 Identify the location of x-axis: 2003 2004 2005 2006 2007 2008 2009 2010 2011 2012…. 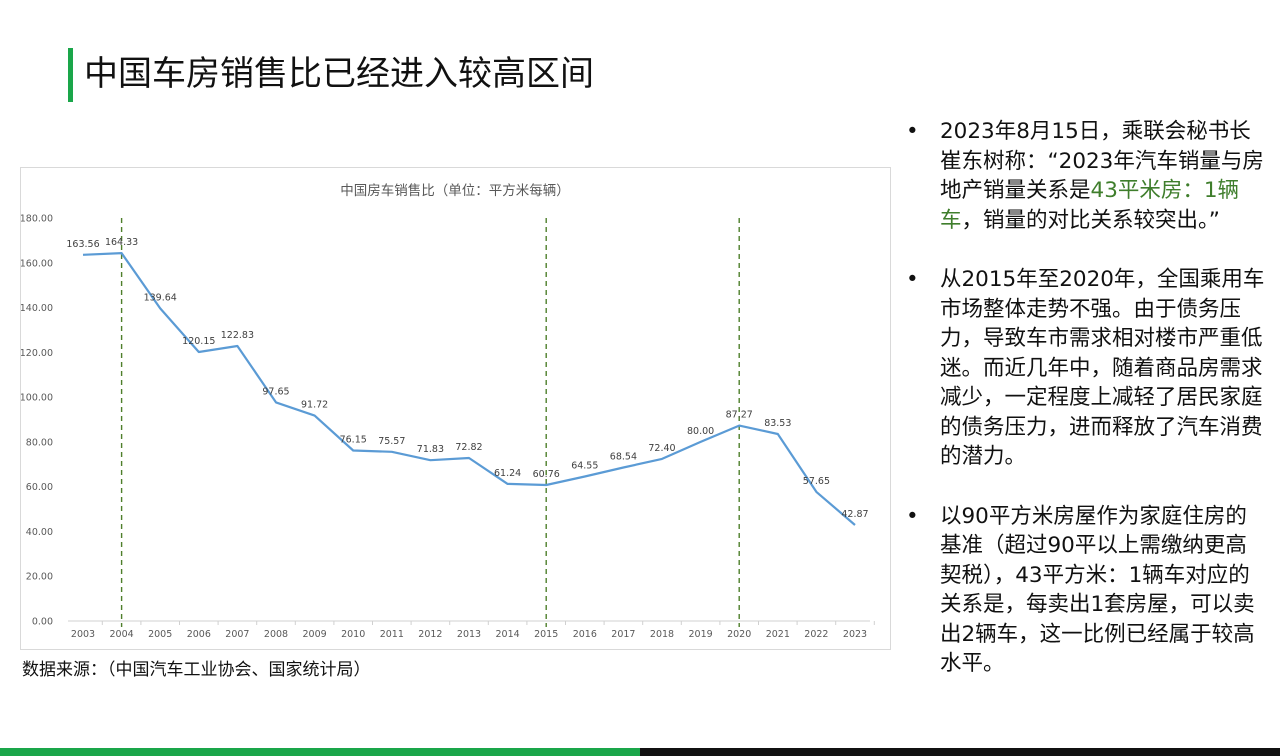
(471, 630).